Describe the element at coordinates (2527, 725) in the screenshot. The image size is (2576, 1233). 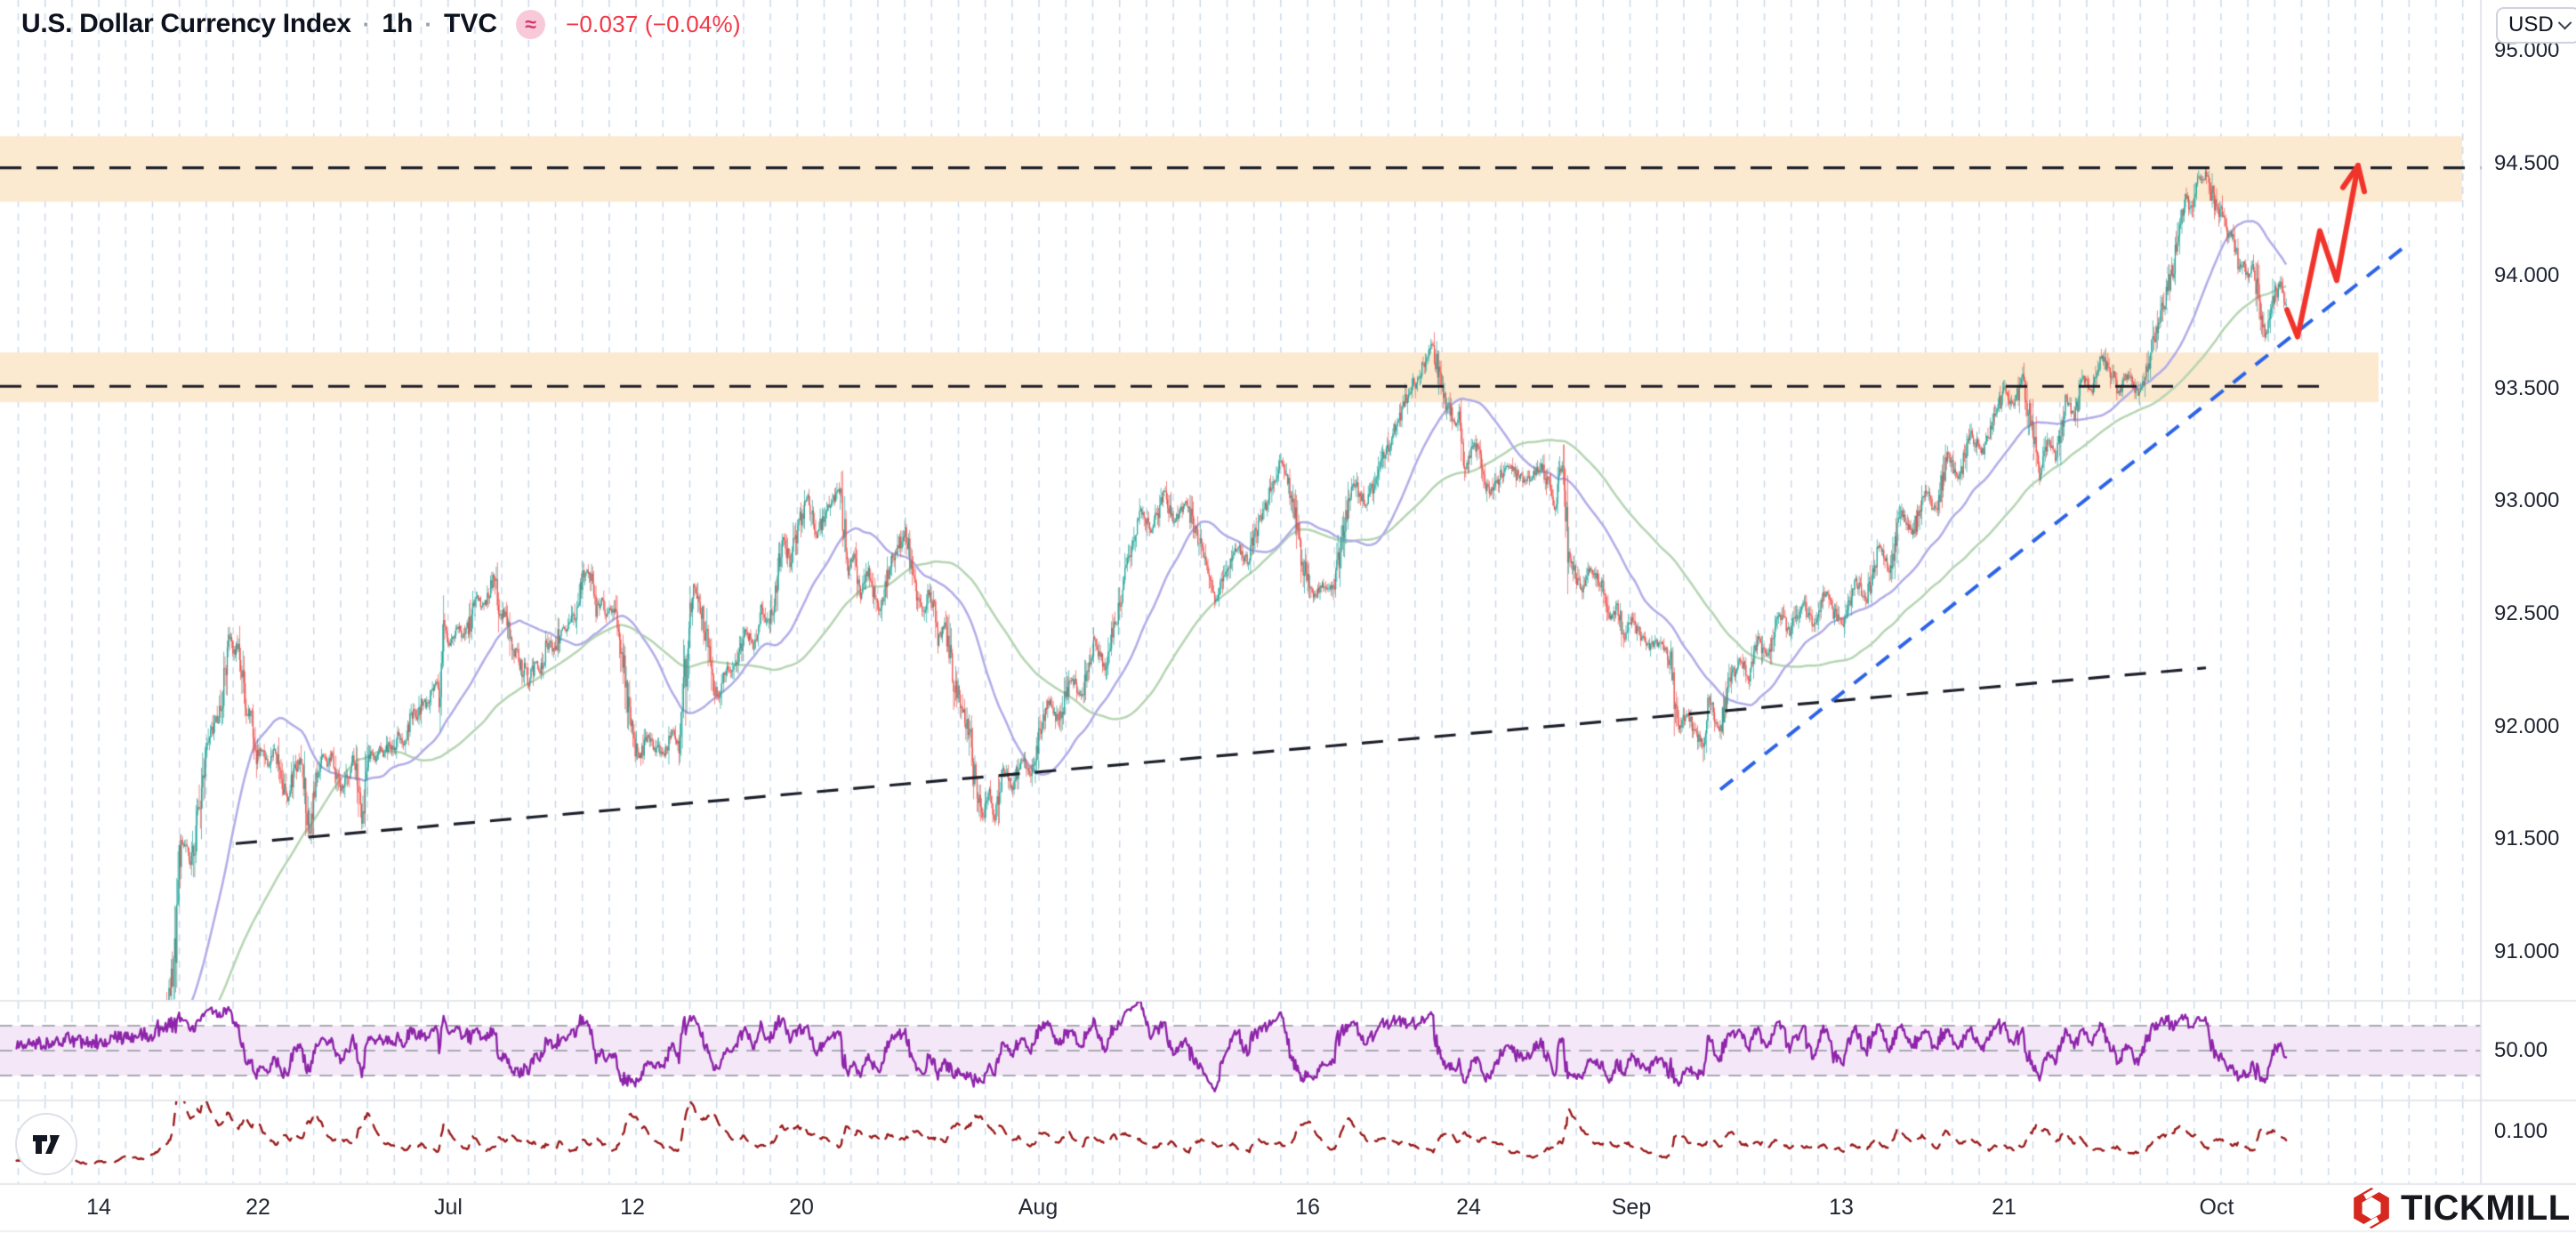
I see `price-axis-label: 92.000` at that location.